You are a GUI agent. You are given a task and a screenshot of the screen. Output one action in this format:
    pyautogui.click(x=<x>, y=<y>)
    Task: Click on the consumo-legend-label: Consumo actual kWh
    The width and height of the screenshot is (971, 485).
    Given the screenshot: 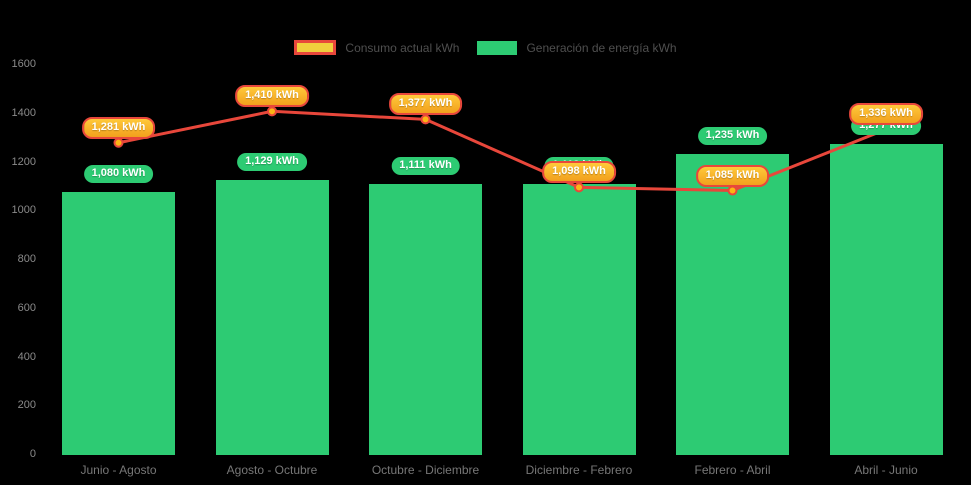 What is the action you would take?
    pyautogui.click(x=402, y=47)
    